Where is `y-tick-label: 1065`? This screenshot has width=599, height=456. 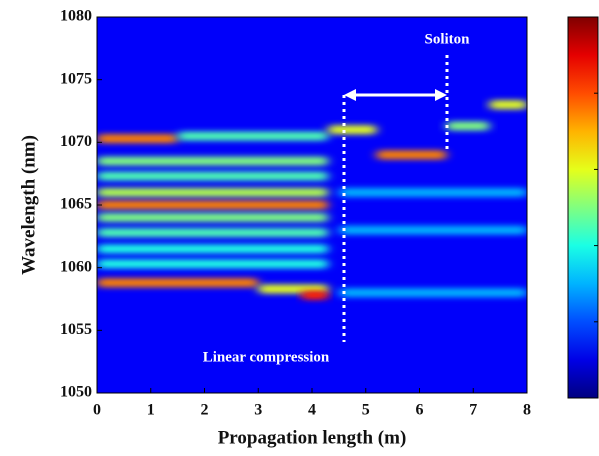 y-tick-label: 1065 is located at coordinates (76, 204).